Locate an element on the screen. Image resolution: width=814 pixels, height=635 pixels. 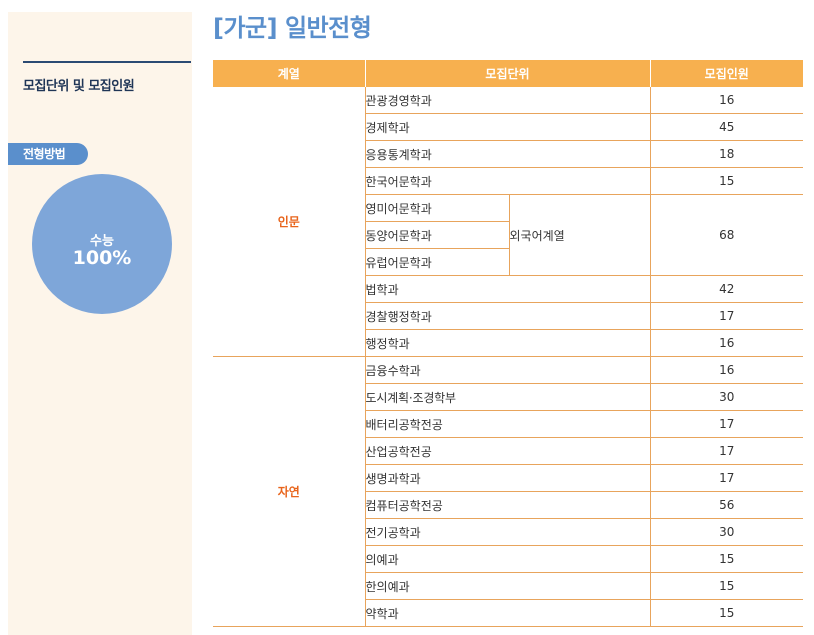
foreign-lang-group: 외국어계열 is located at coordinates (579, 235).